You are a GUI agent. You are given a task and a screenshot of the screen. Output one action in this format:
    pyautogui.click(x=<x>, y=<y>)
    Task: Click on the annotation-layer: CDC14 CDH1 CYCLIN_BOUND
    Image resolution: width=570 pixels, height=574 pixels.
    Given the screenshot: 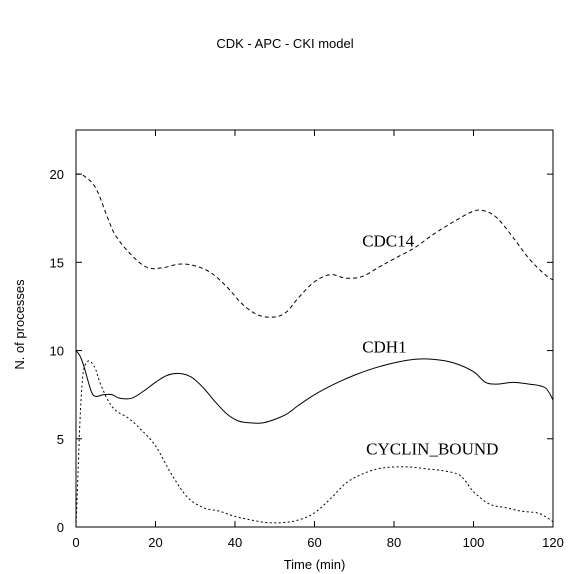 What is the action you would take?
    pyautogui.click(x=430, y=344)
    